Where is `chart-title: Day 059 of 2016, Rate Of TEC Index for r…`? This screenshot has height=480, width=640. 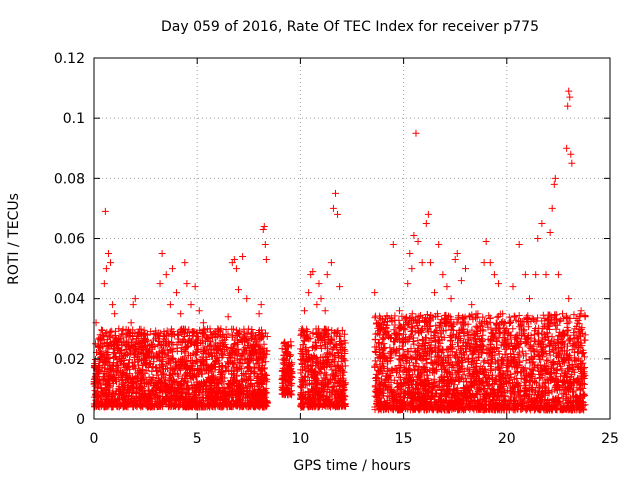
chart-title: Day 059 of 2016, Rate Of TEC Index for r… is located at coordinates (350, 27).